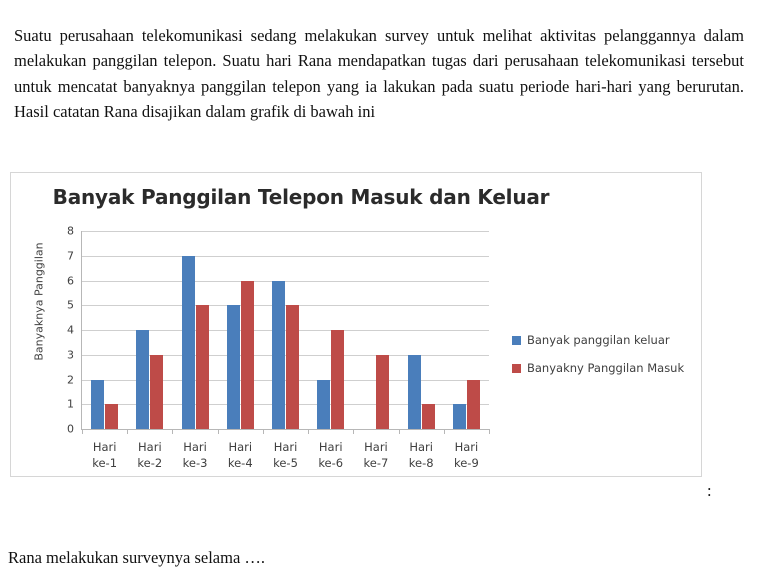 The width and height of the screenshot is (758, 568). I want to click on x-axis-tick-label: Hari ke-2, so click(150, 455).